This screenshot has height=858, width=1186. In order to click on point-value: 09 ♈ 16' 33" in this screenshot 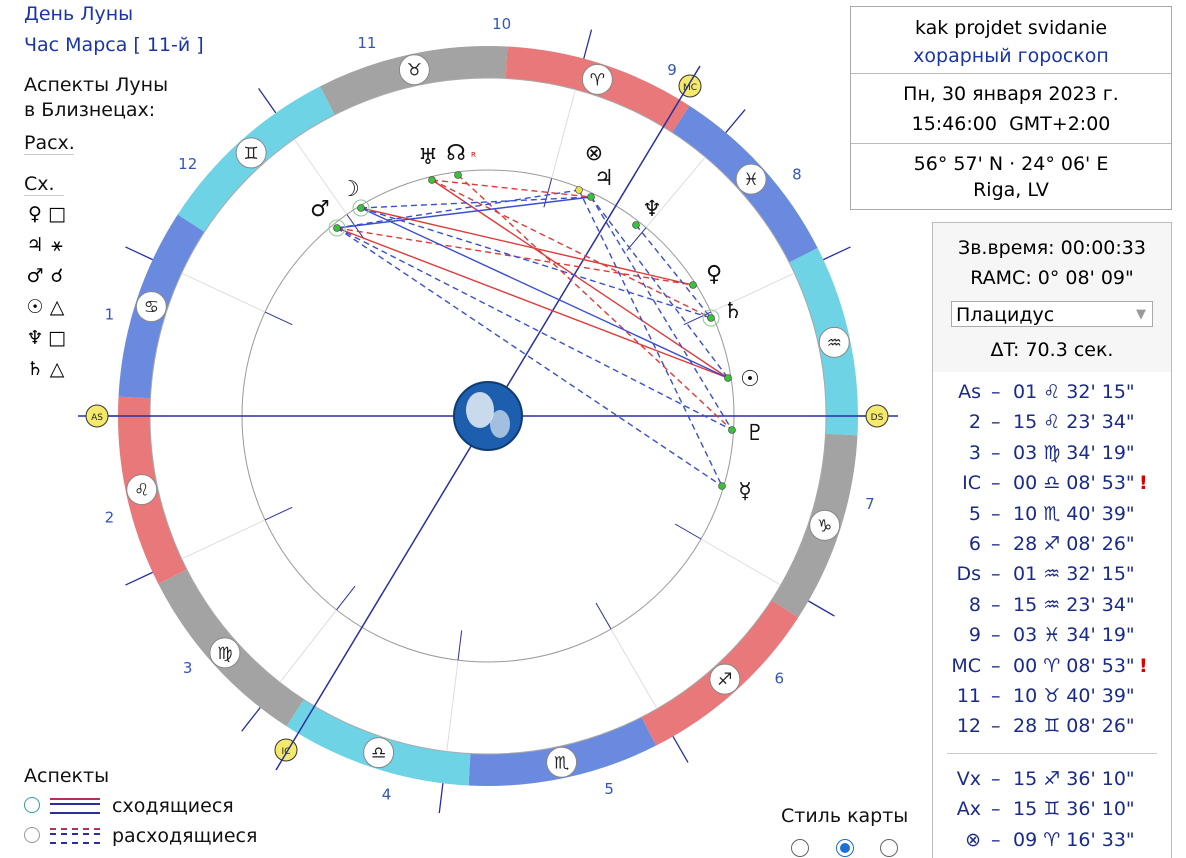, I will do `click(1074, 839)`.